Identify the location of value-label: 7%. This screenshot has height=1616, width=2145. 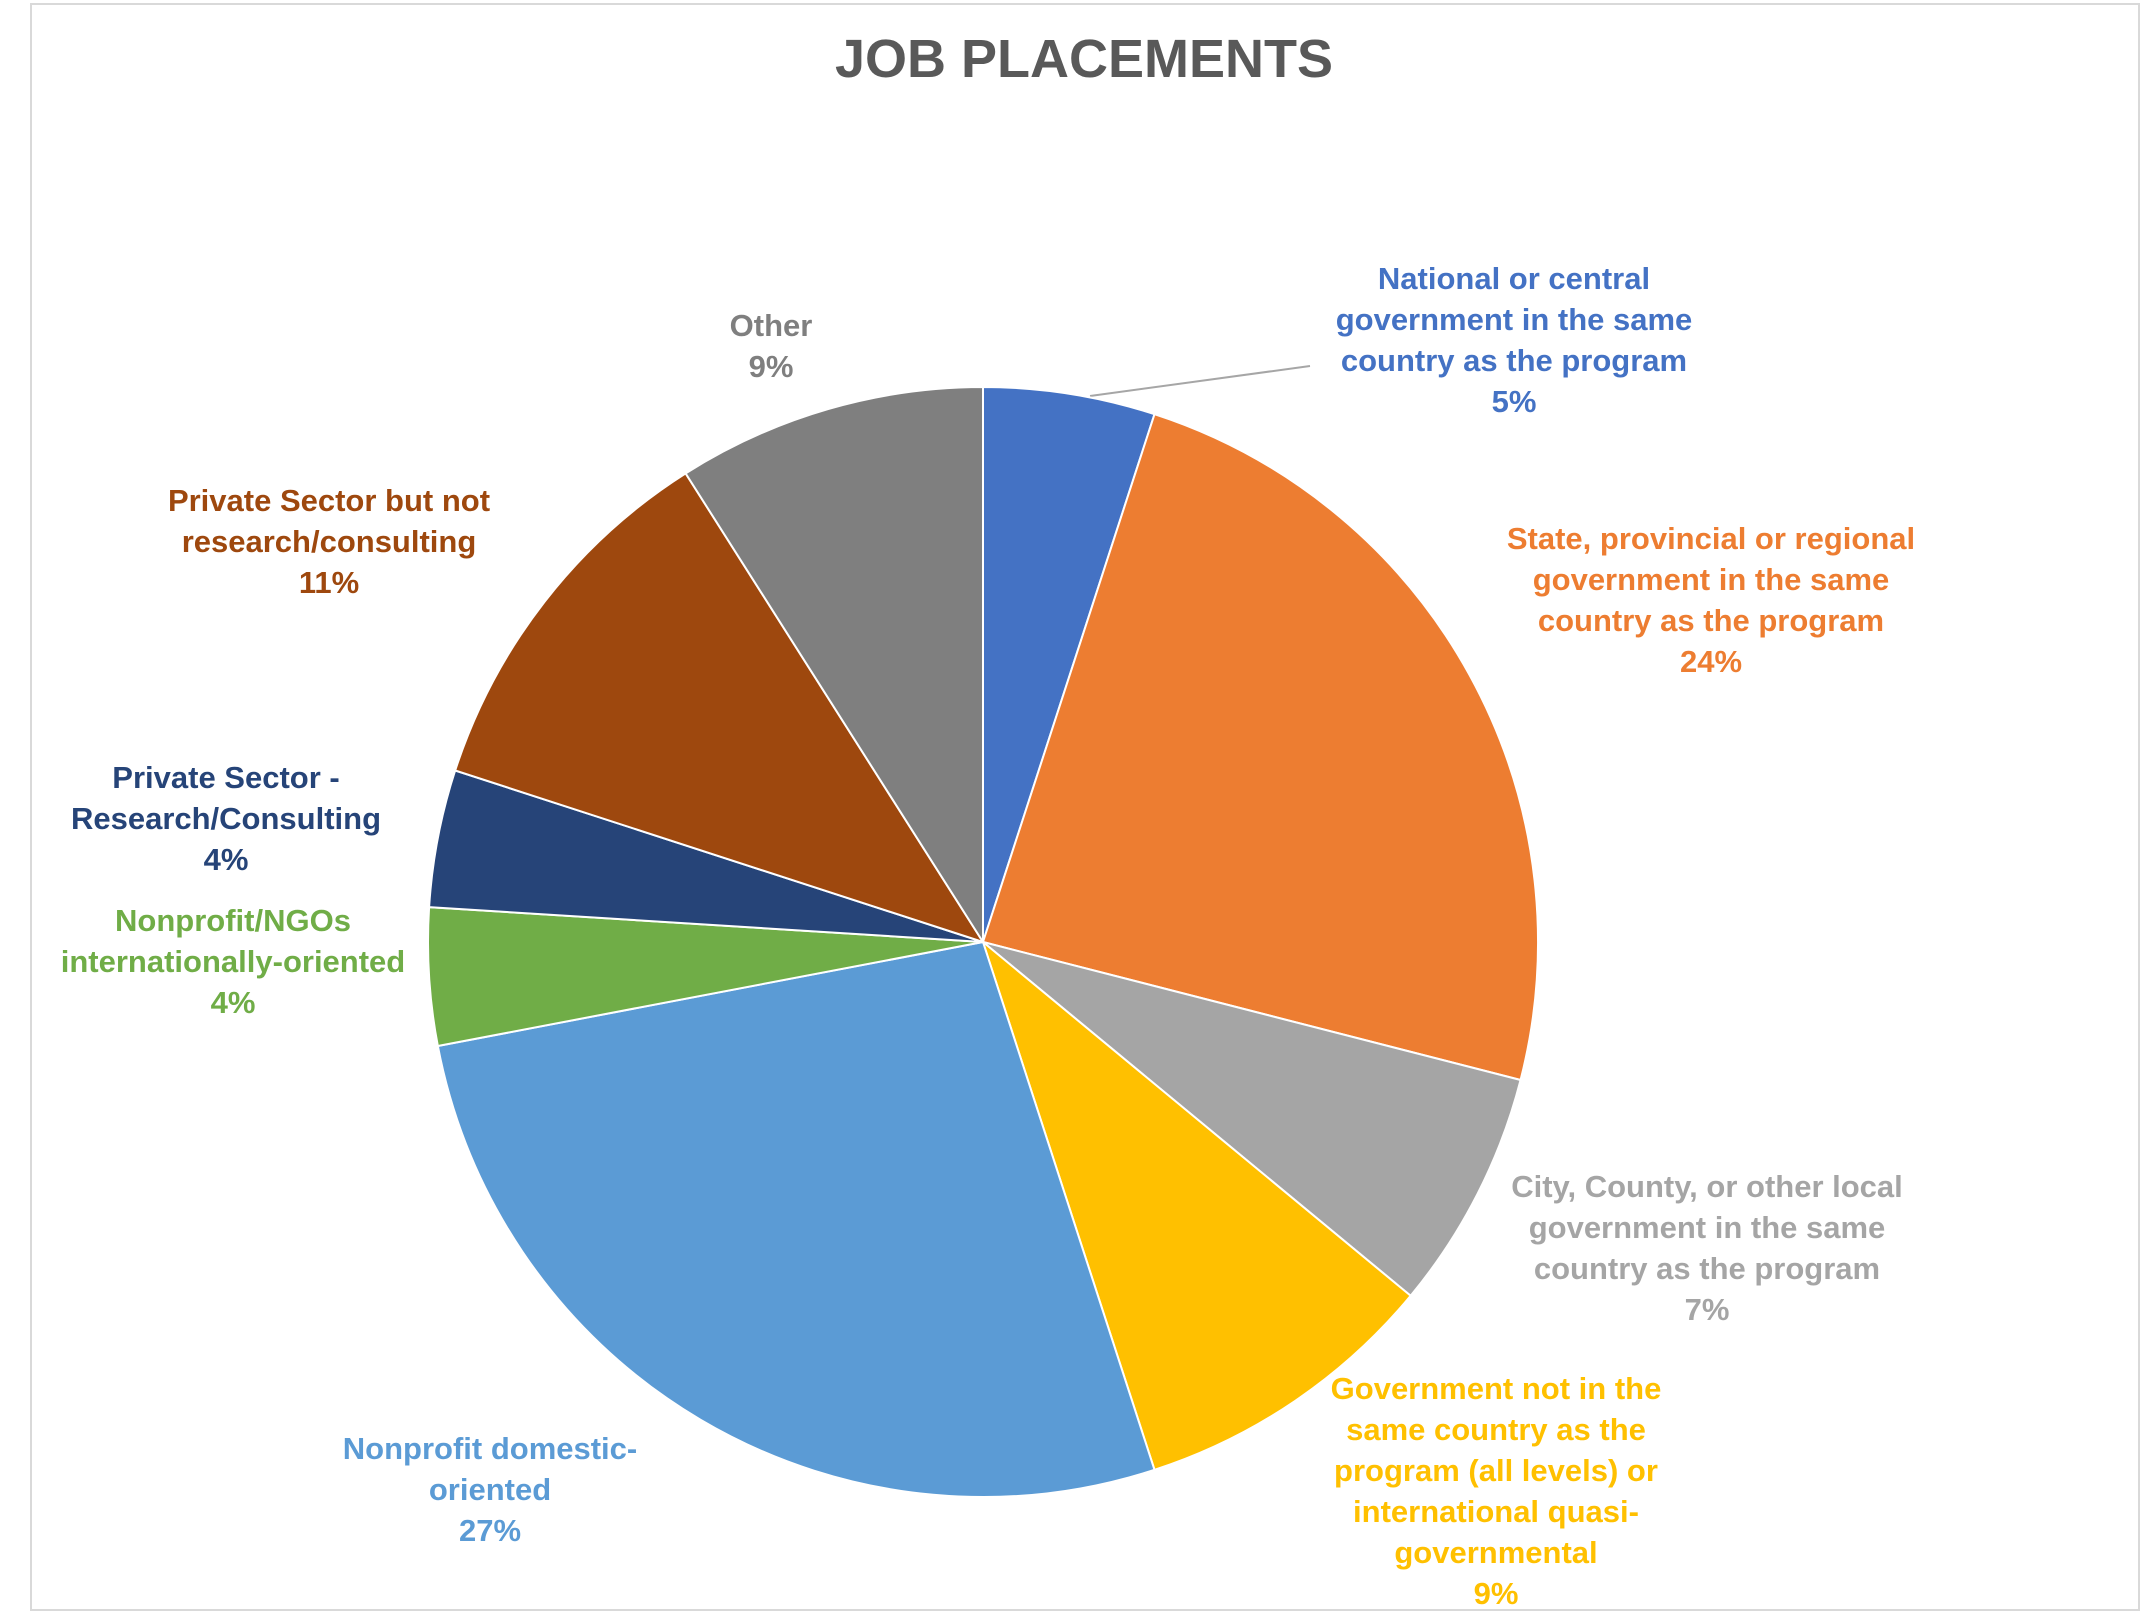
(1707, 1309).